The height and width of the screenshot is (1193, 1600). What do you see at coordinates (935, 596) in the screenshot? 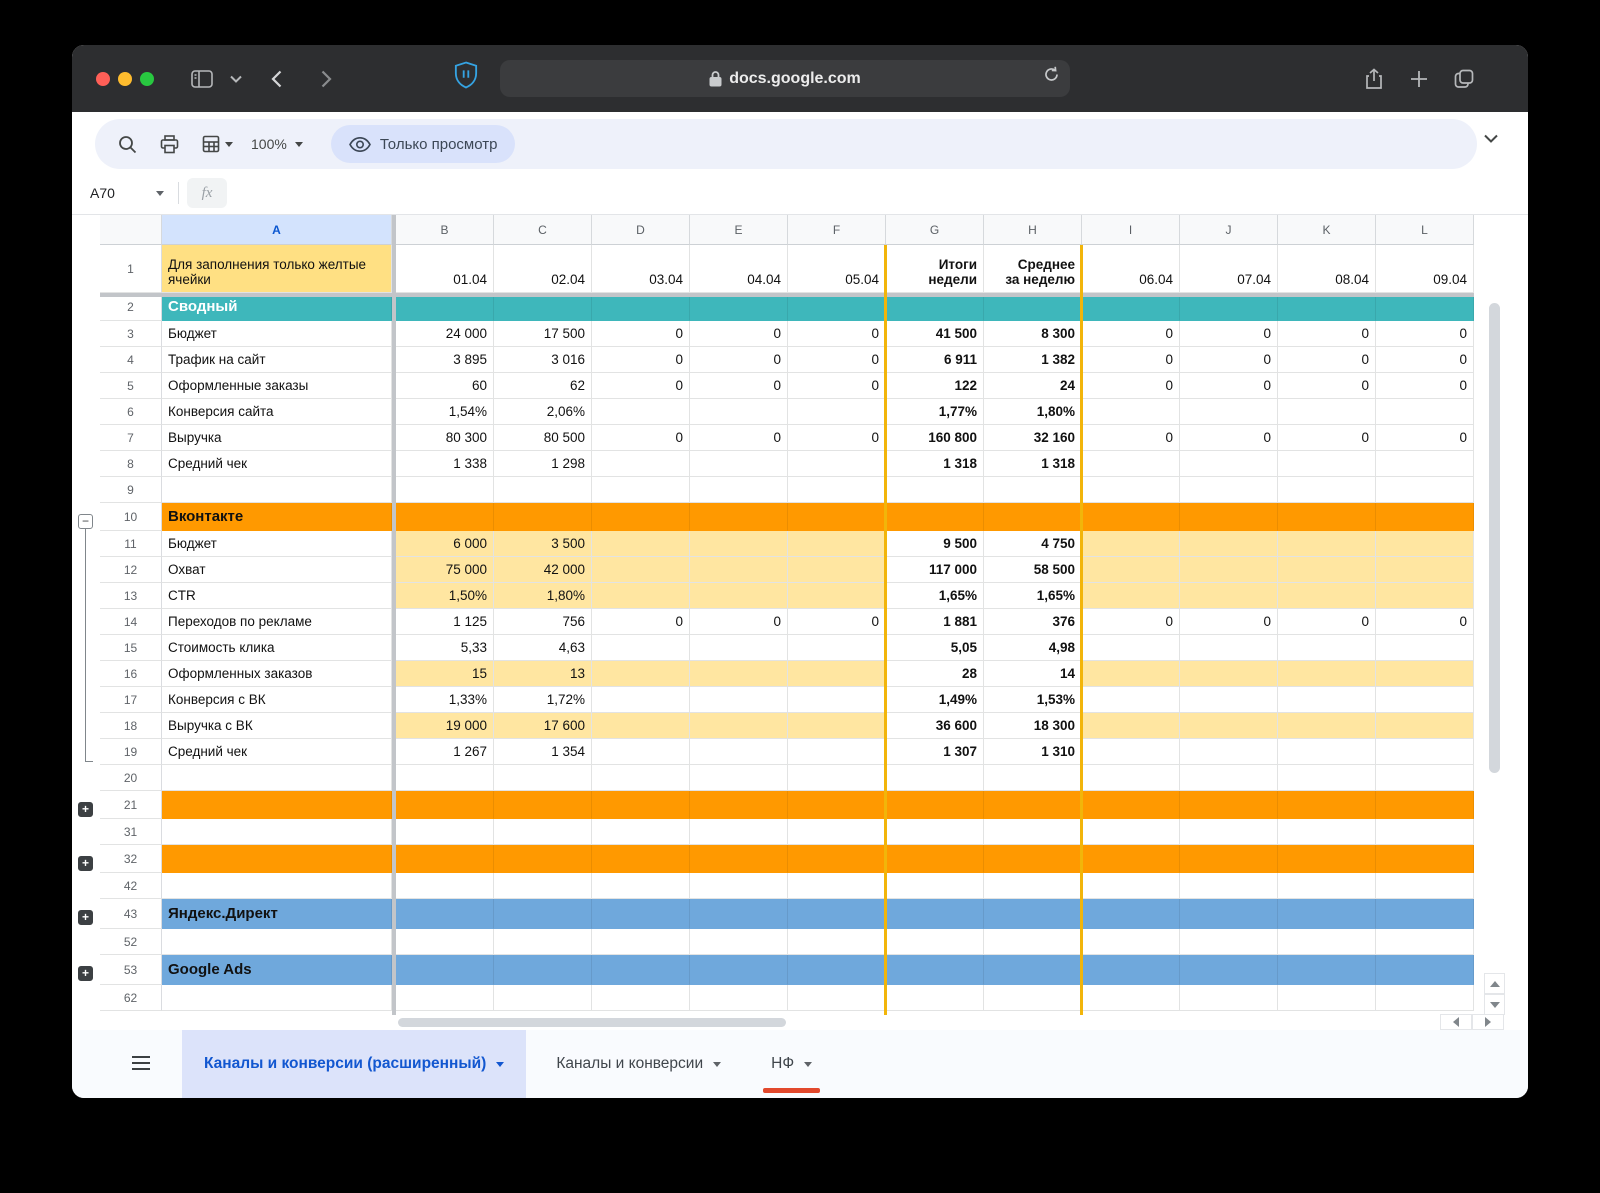
I see `cell: 1,65%` at bounding box center [935, 596].